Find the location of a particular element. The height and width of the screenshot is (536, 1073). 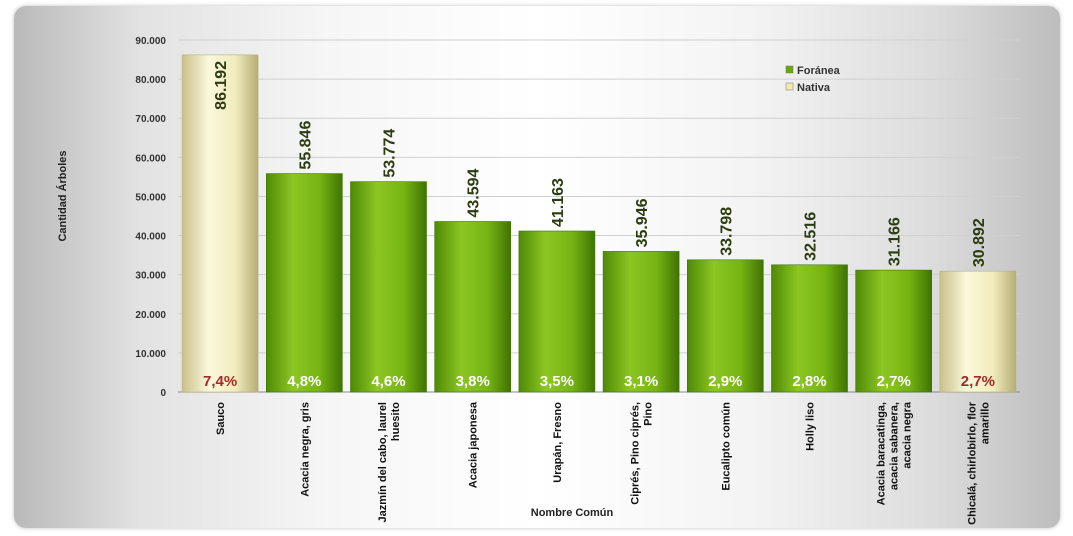

value-label: 31.166 is located at coordinates (895, 241).